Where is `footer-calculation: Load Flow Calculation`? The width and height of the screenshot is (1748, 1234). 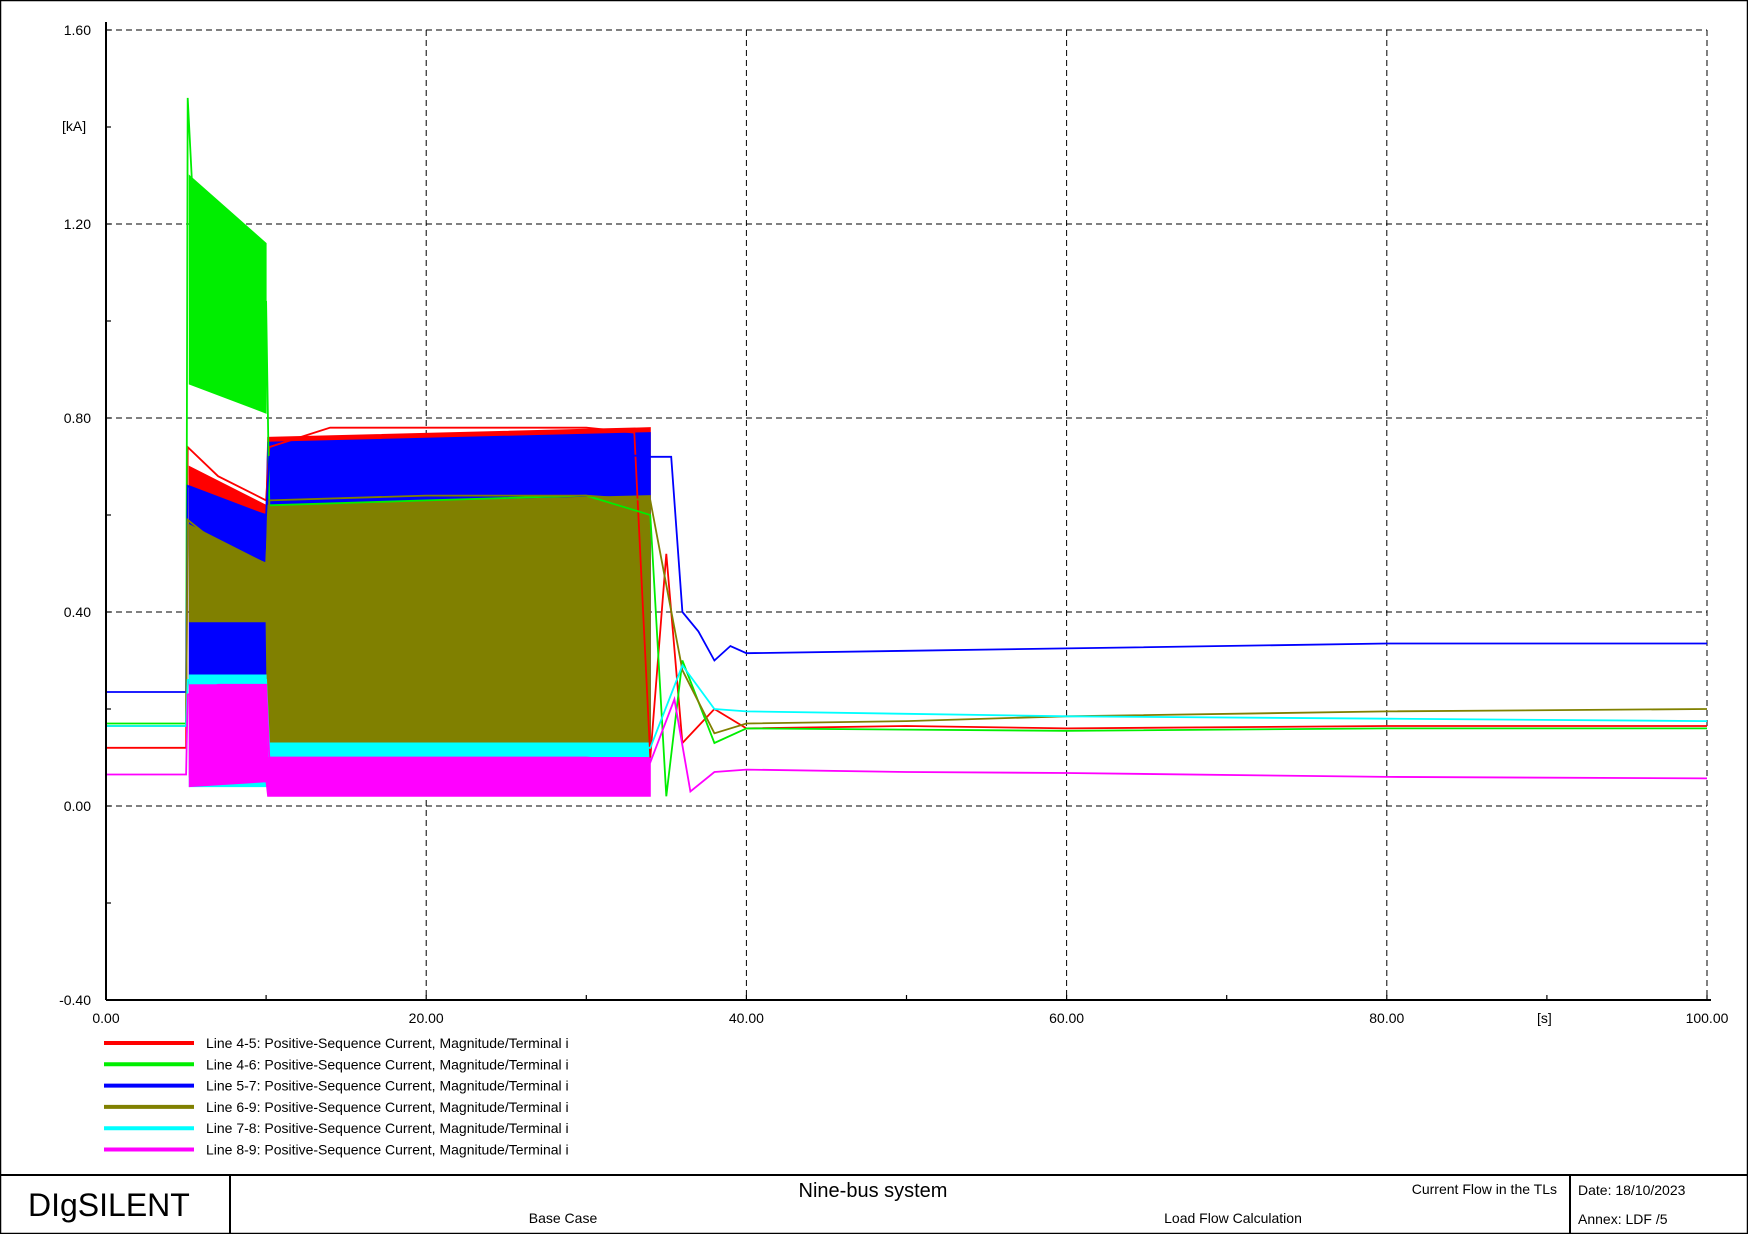 footer-calculation: Load Flow Calculation is located at coordinates (1233, 1218).